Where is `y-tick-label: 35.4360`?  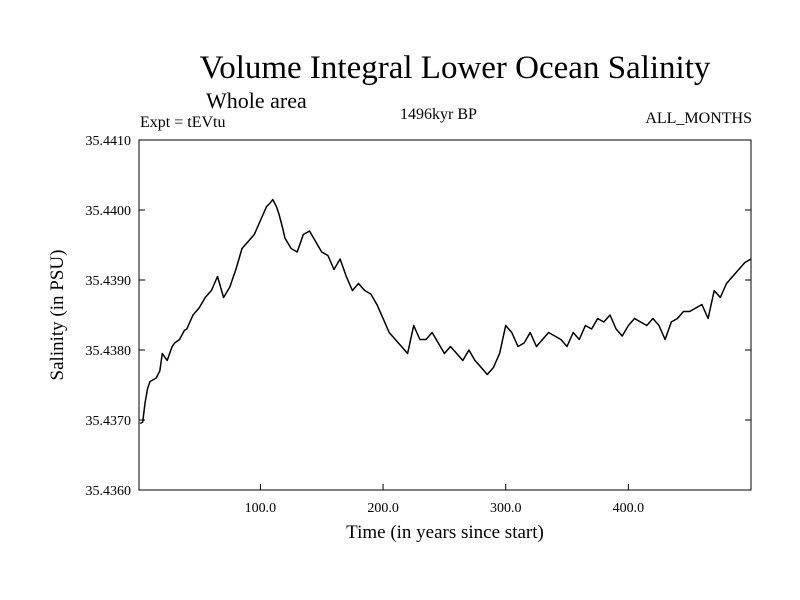
y-tick-label: 35.4360 is located at coordinates (109, 491).